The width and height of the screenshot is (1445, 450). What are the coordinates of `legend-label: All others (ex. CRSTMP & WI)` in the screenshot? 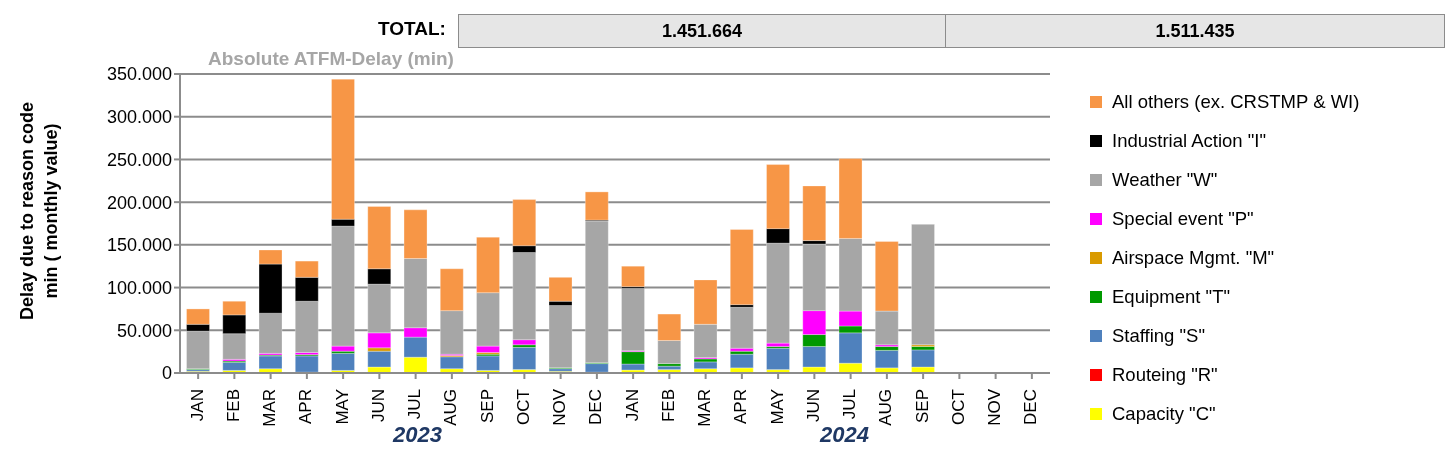 It's located at (1236, 101).